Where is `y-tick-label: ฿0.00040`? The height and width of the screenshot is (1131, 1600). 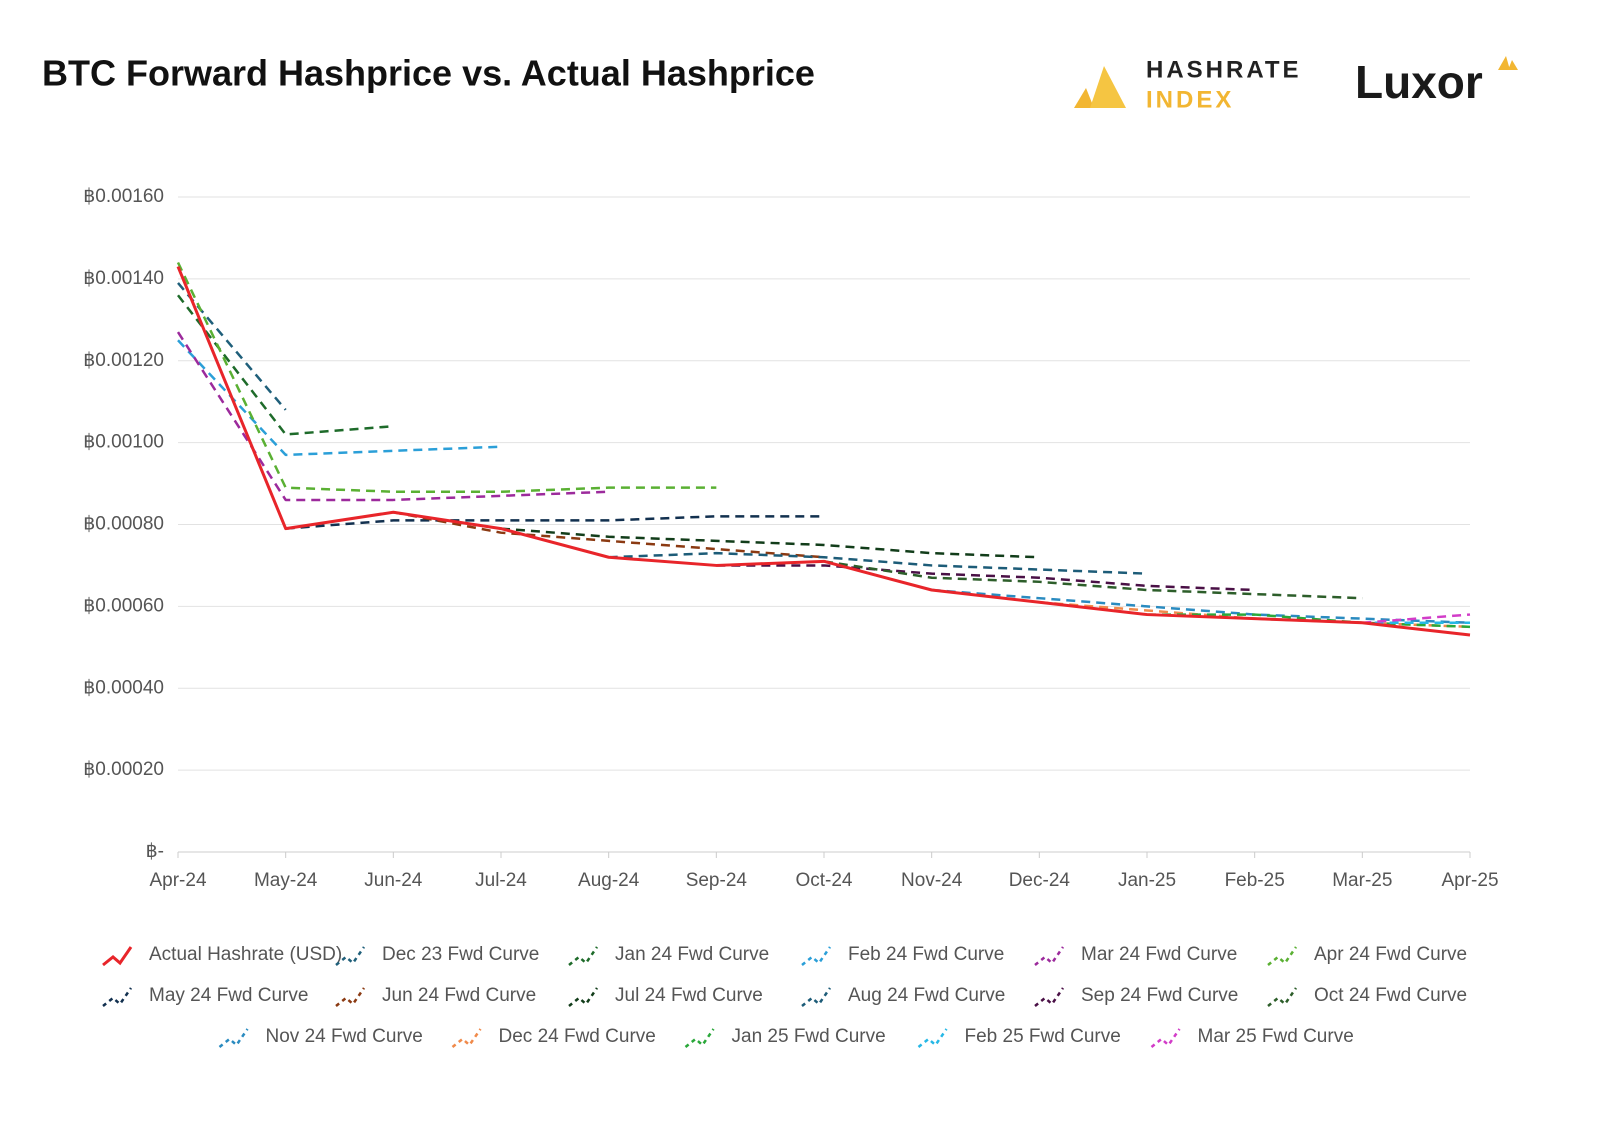 y-tick-label: ฿0.00040 is located at coordinates (123, 687).